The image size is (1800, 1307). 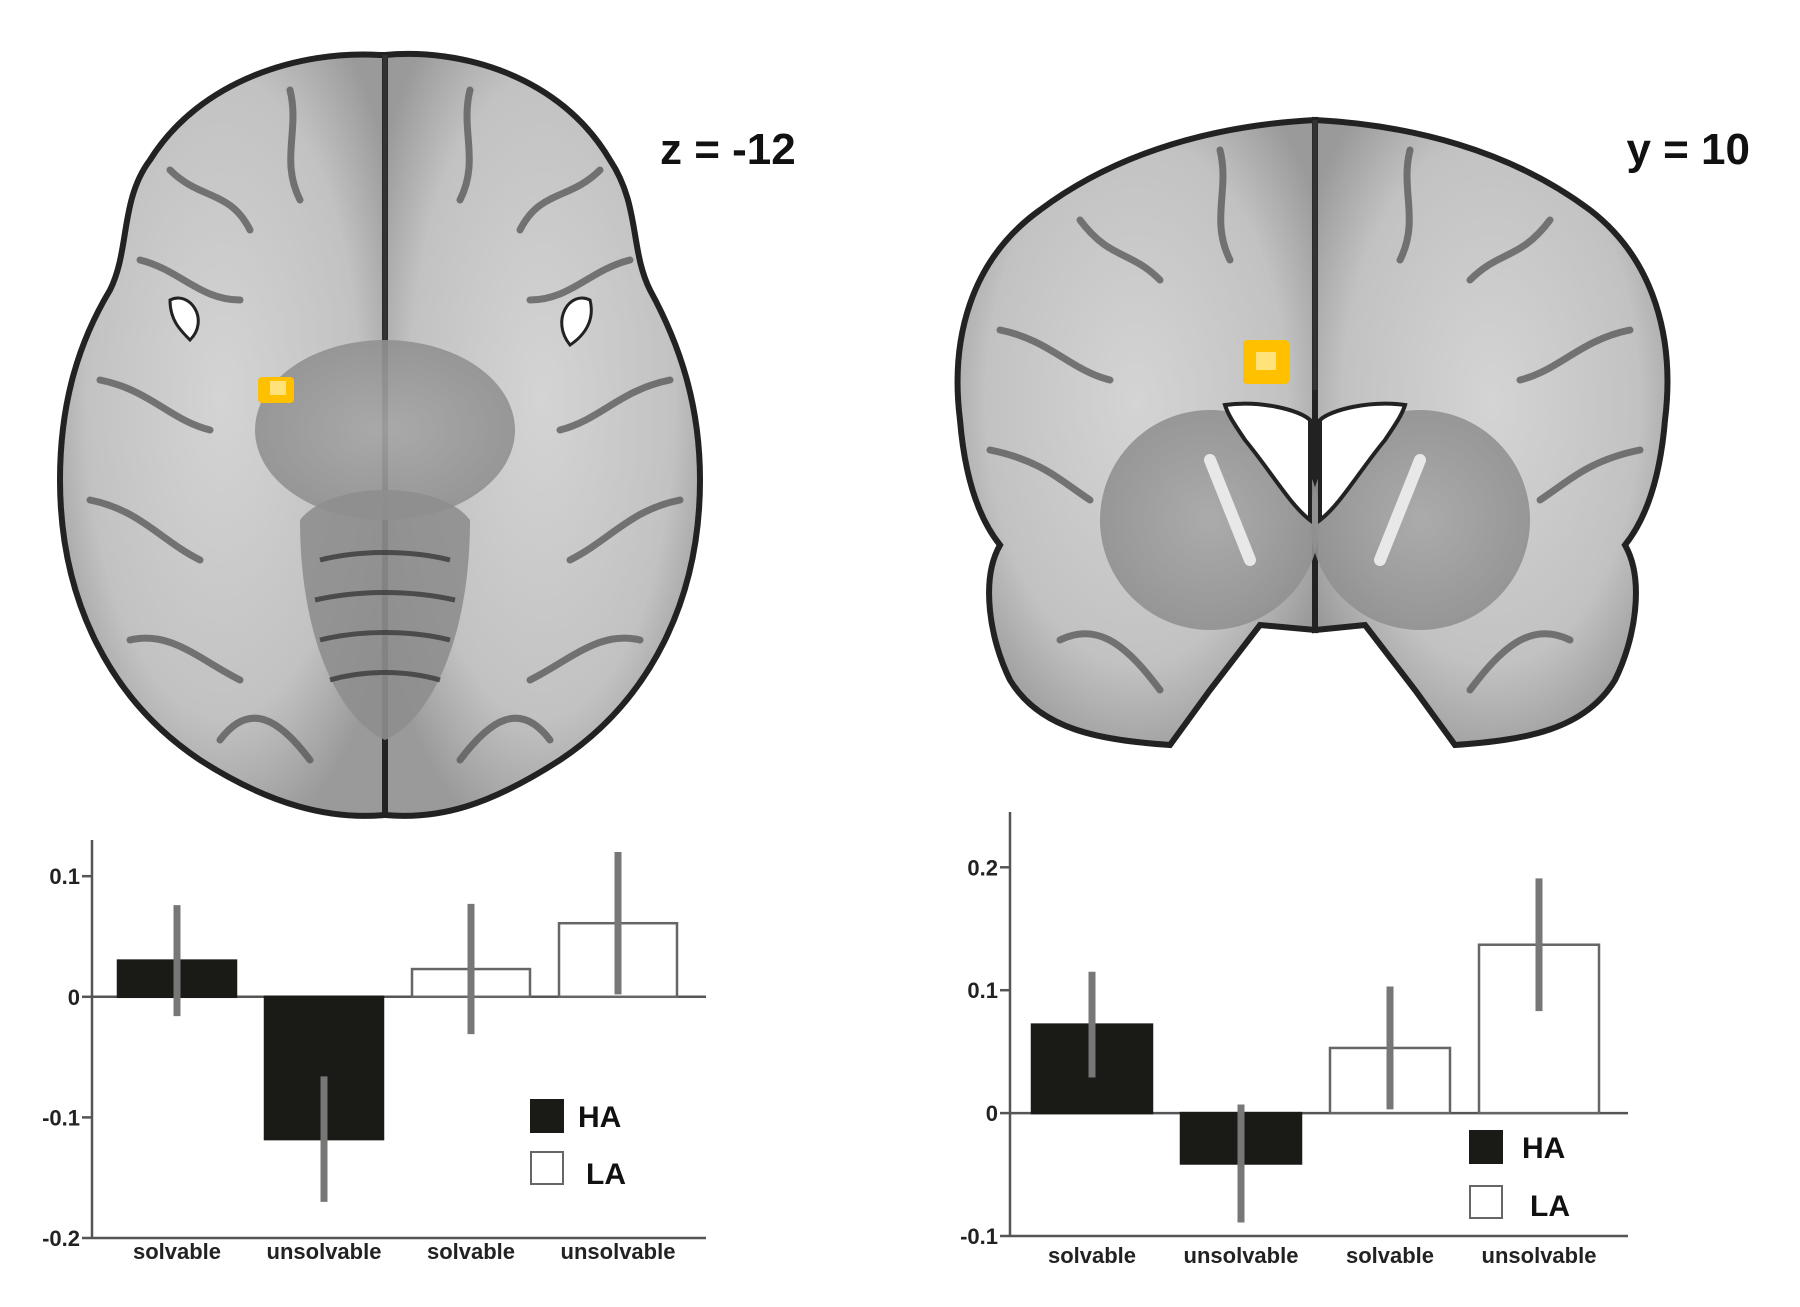 I want to click on left-ytick-label: -0.1, so click(x=61, y=1117).